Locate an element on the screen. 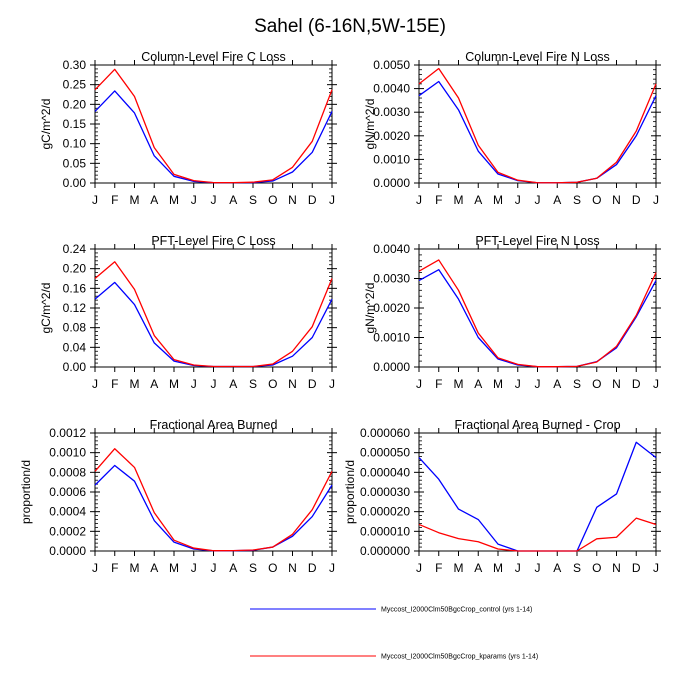  y-tick-label: 0.15 is located at coordinates (75, 124).